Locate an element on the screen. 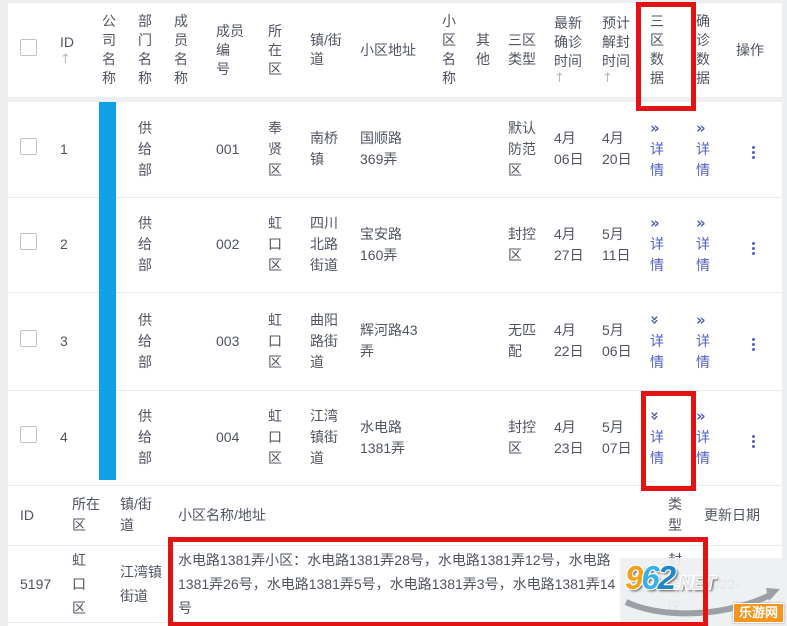 The height and width of the screenshot is (626, 787). detail-column-district: 所在 区 is located at coordinates (86, 515).